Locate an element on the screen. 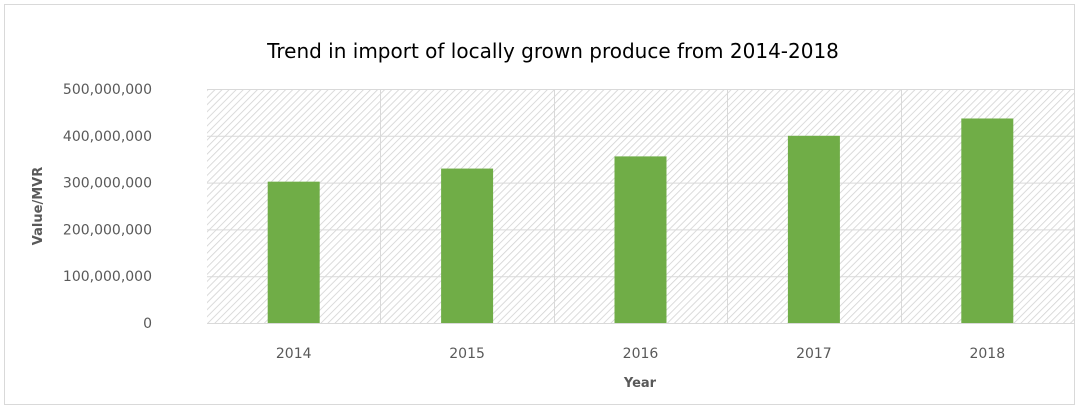 Image resolution: width=1081 pixels, height=411 pixels. x-axis-ticks: 2014 2015 2016 2017 2018 is located at coordinates (640, 354).